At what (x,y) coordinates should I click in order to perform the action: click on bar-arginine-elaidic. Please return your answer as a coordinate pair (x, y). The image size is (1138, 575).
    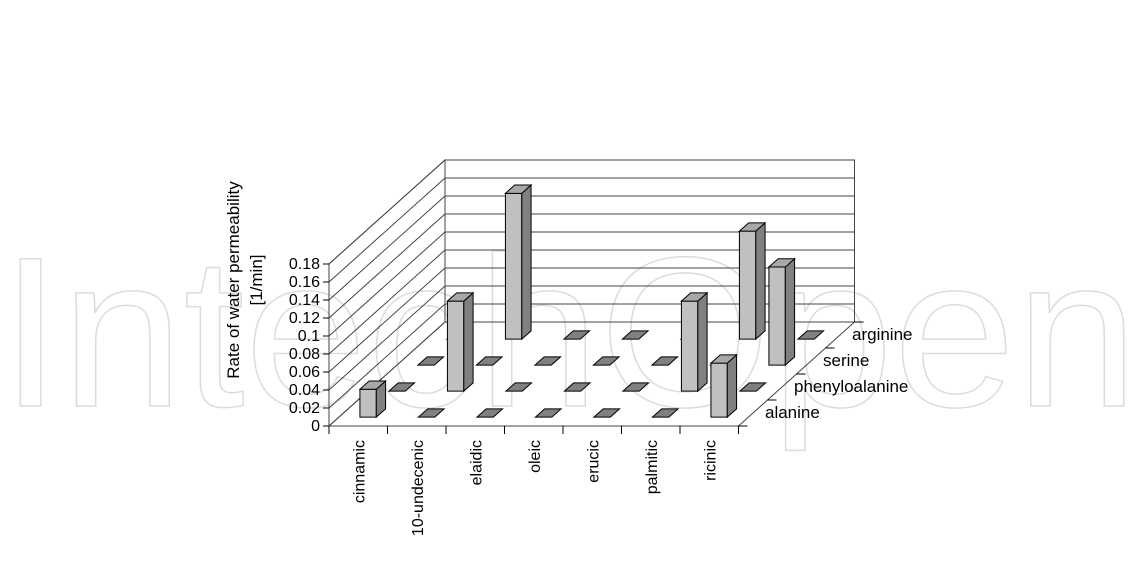
    Looking at the image, I should click on (576, 335).